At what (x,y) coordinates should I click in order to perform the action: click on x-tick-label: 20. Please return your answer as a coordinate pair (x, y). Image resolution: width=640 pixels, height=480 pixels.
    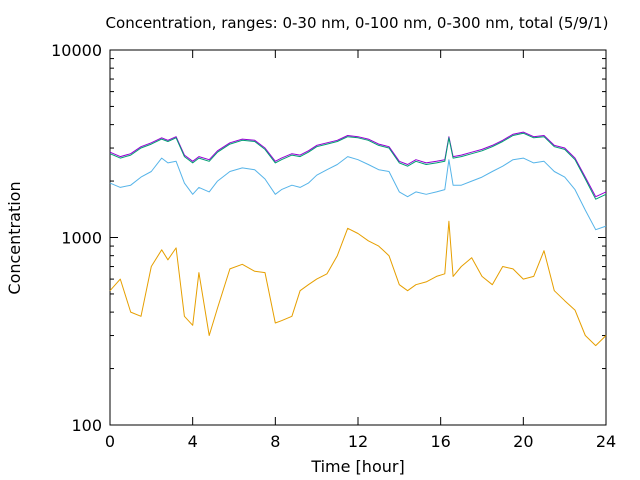
    Looking at the image, I should click on (523, 441).